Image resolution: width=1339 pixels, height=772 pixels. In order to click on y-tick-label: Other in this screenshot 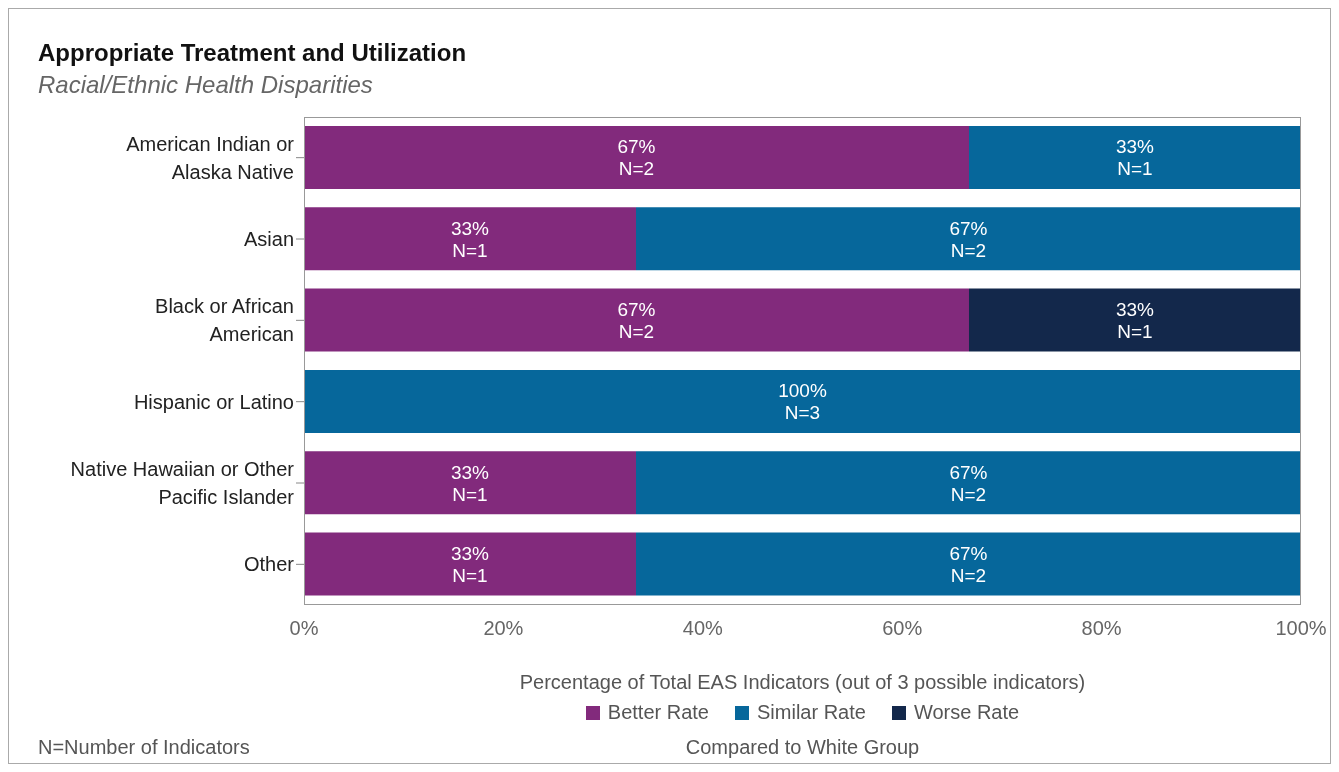, I will do `click(269, 564)`.